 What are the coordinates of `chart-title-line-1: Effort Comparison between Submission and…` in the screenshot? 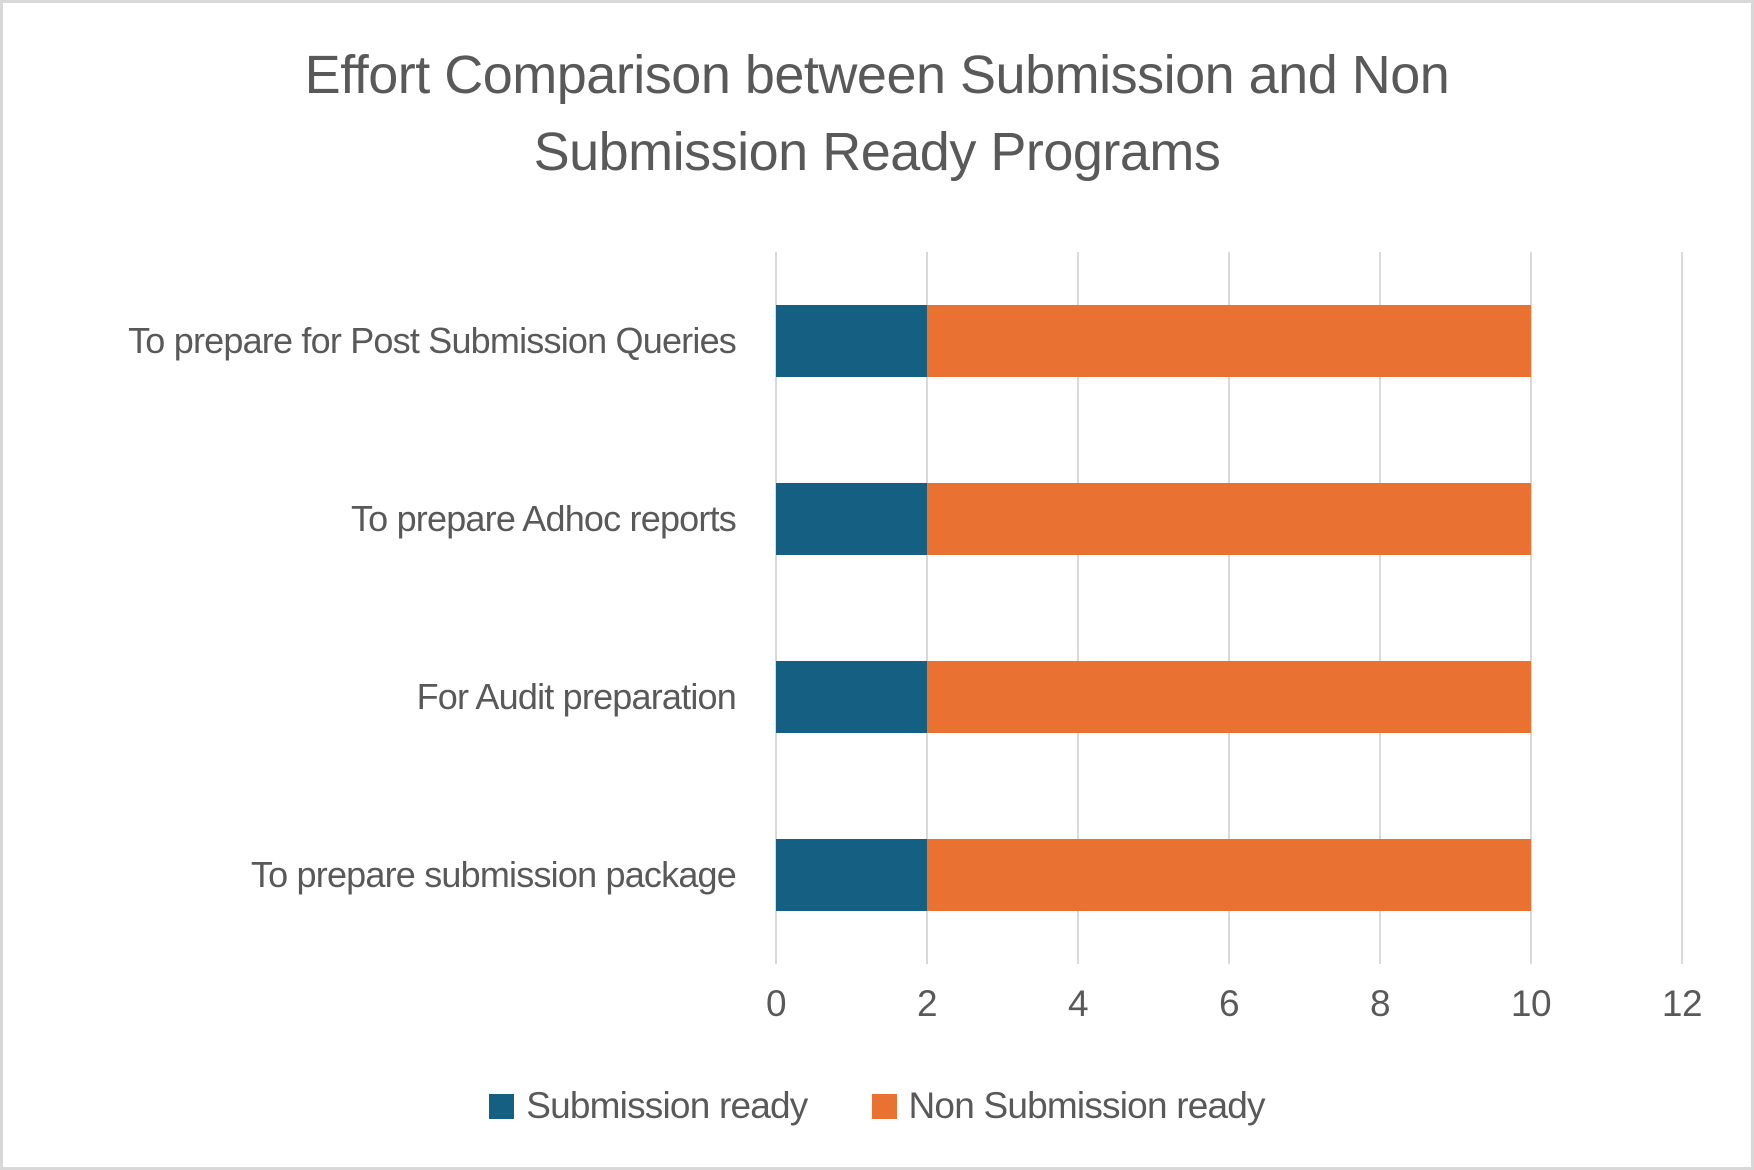 It's located at (877, 75).